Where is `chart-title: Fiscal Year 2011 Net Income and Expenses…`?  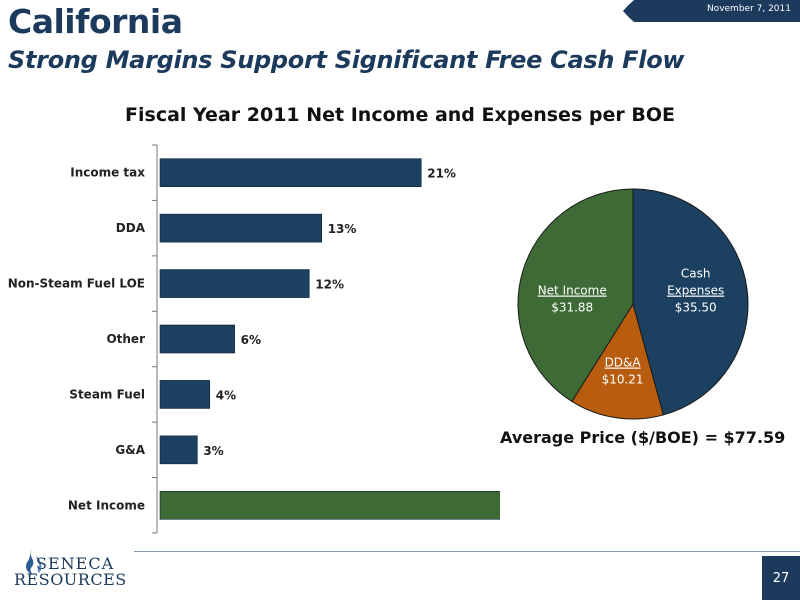
chart-title: Fiscal Year 2011 Net Income and Expenses… is located at coordinates (400, 115).